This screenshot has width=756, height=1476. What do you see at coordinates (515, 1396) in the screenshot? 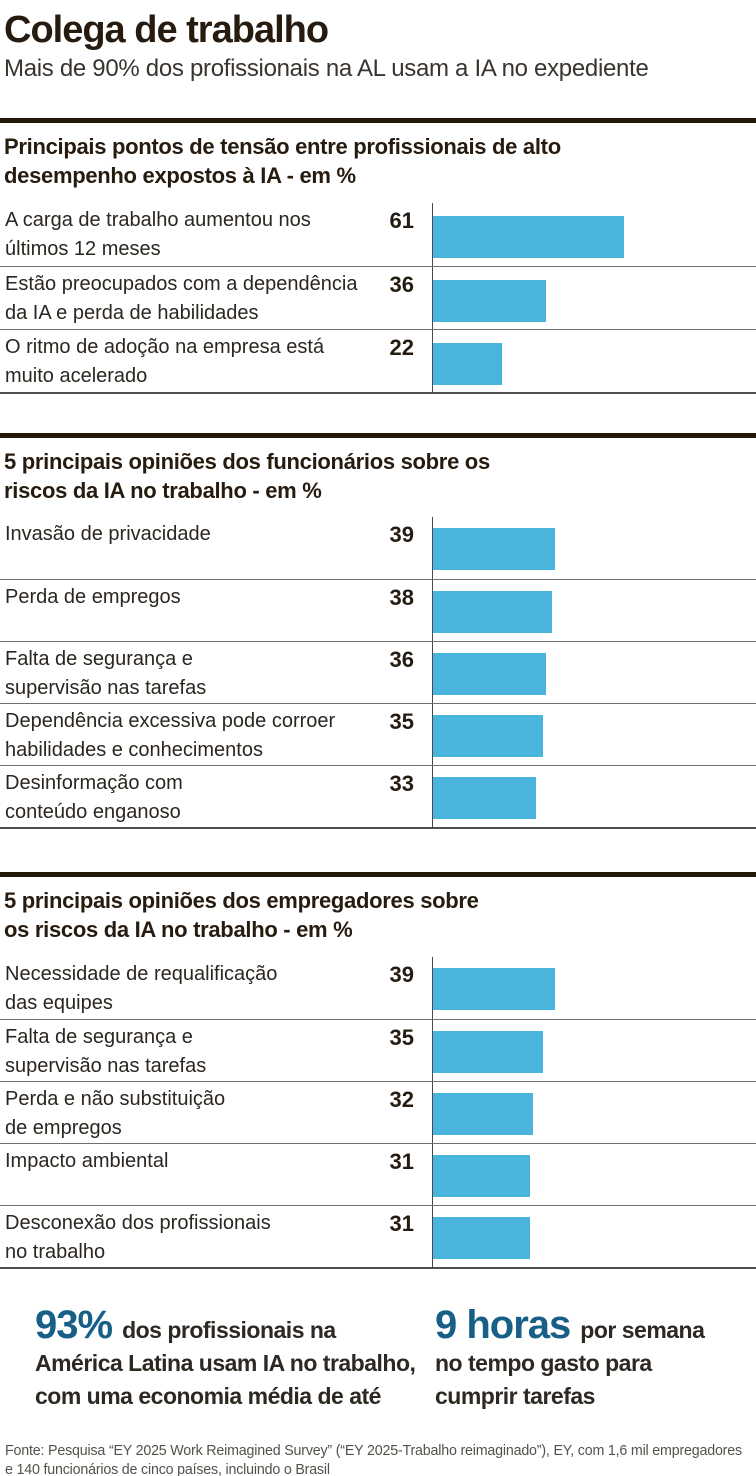
I see `stat-text: cumprir tarefas` at bounding box center [515, 1396].